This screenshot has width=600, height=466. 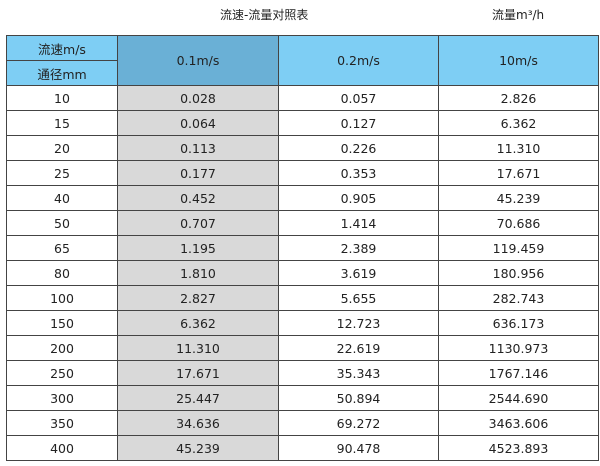 What do you see at coordinates (518, 373) in the screenshot?
I see `flow-cell: 1767.146` at bounding box center [518, 373].